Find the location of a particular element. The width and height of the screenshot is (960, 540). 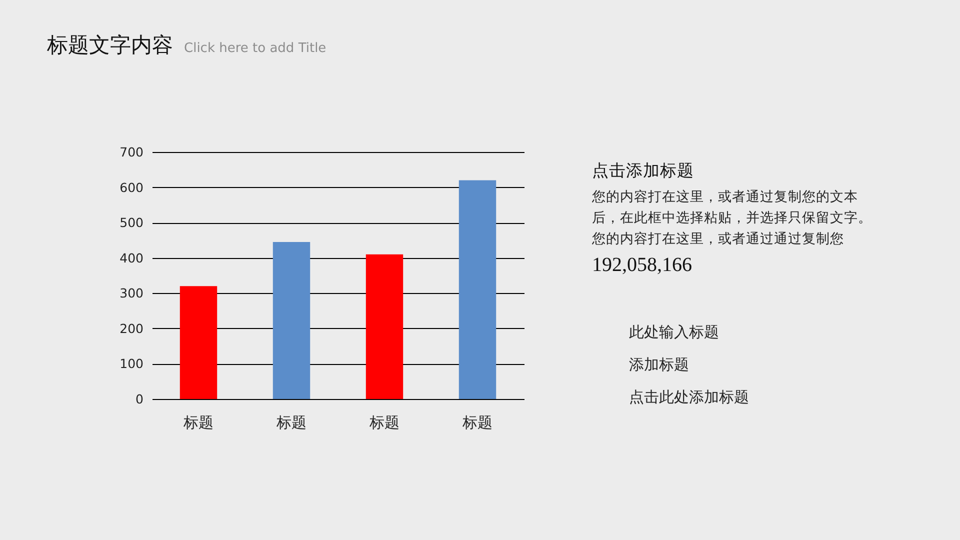

y-tick-label: 0 is located at coordinates (140, 399).